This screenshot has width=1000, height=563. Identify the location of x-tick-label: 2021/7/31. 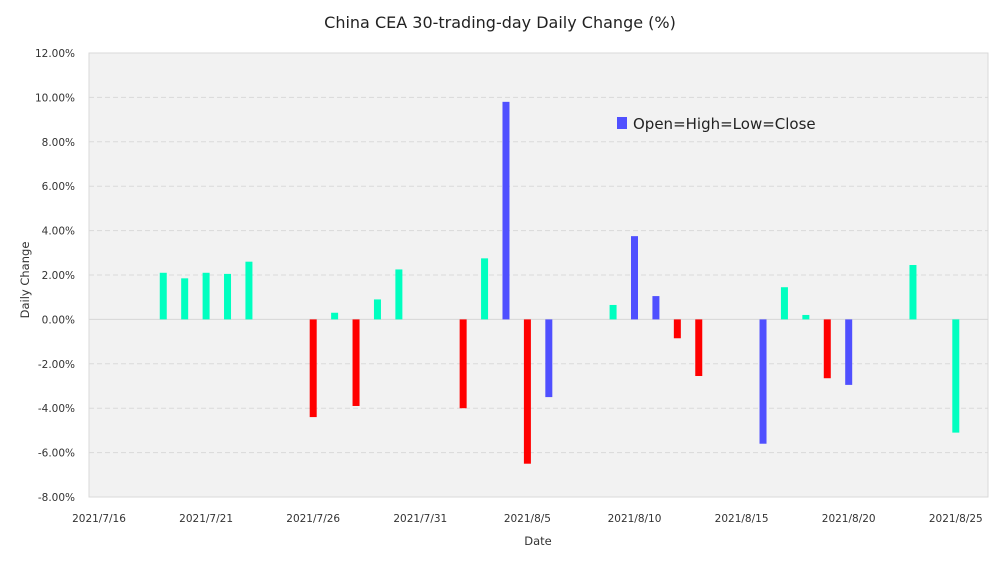
(420, 519).